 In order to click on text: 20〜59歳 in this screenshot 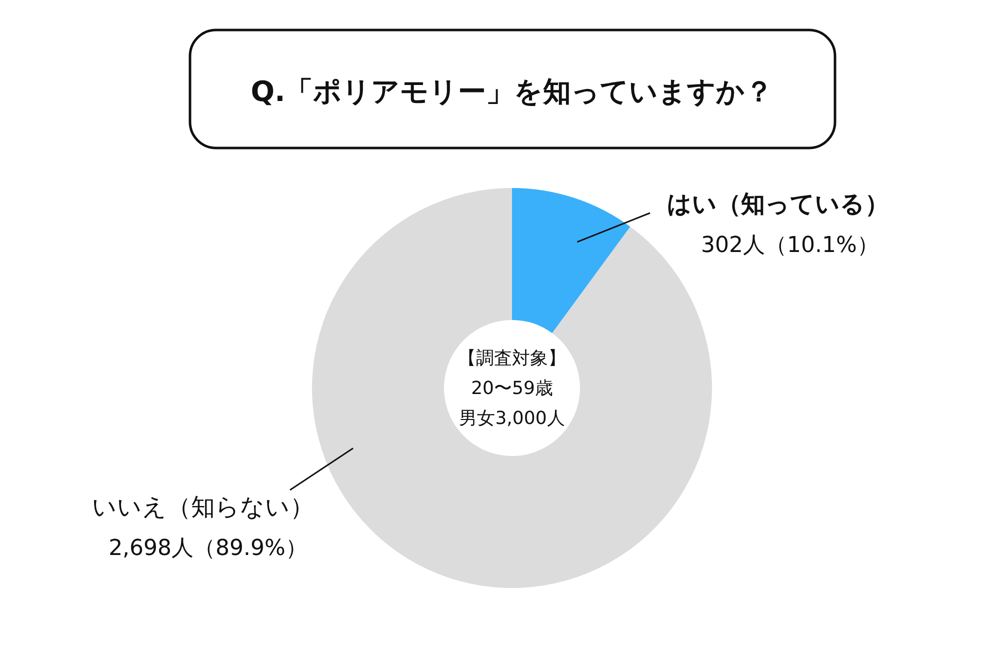, I will do `click(512, 388)`.